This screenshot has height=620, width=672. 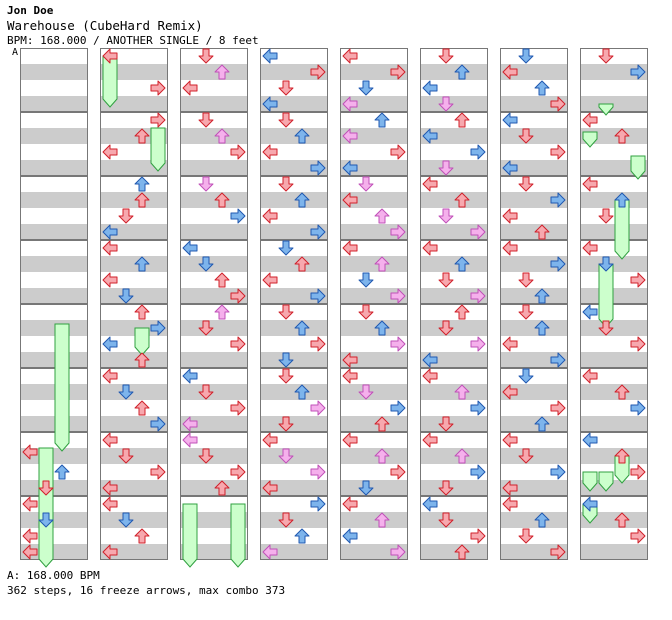 What do you see at coordinates (53, 575) in the screenshot?
I see `bpm-summary: A: 168.000 BPM` at bounding box center [53, 575].